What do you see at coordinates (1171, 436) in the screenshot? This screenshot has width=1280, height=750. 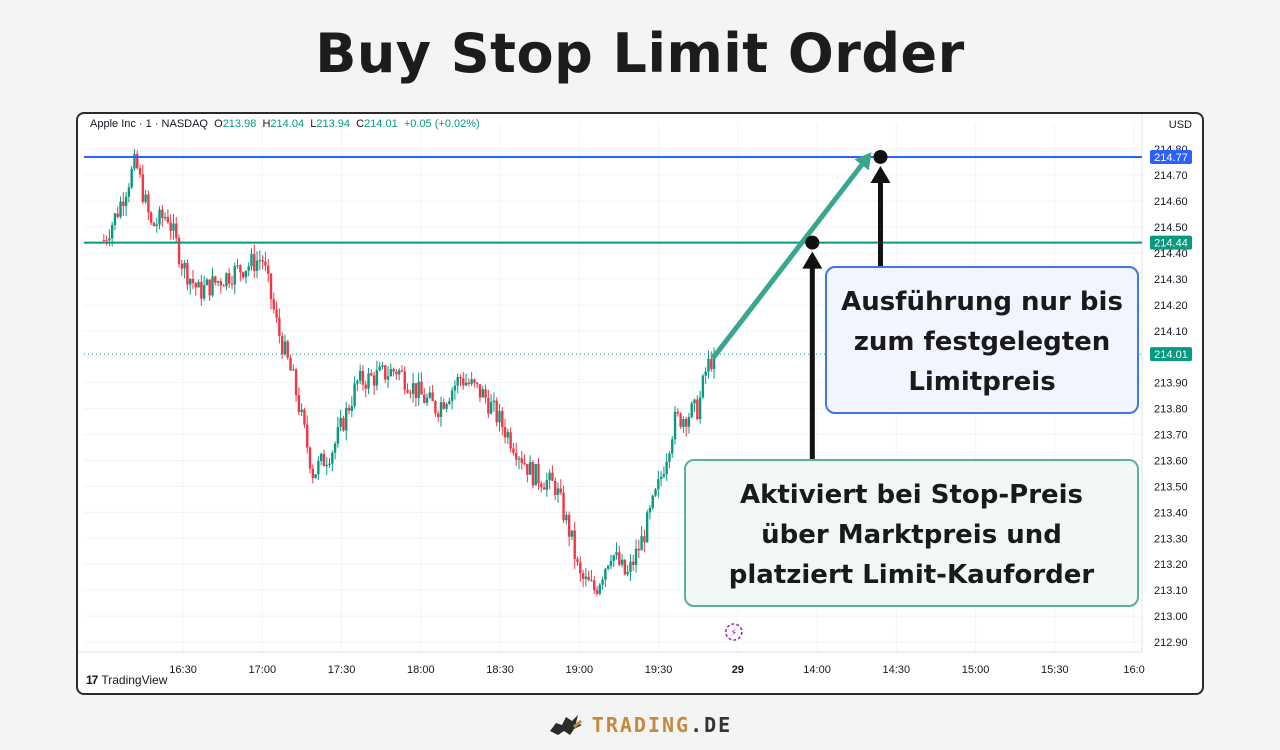 I see `y-tick-label: 213.70` at bounding box center [1171, 436].